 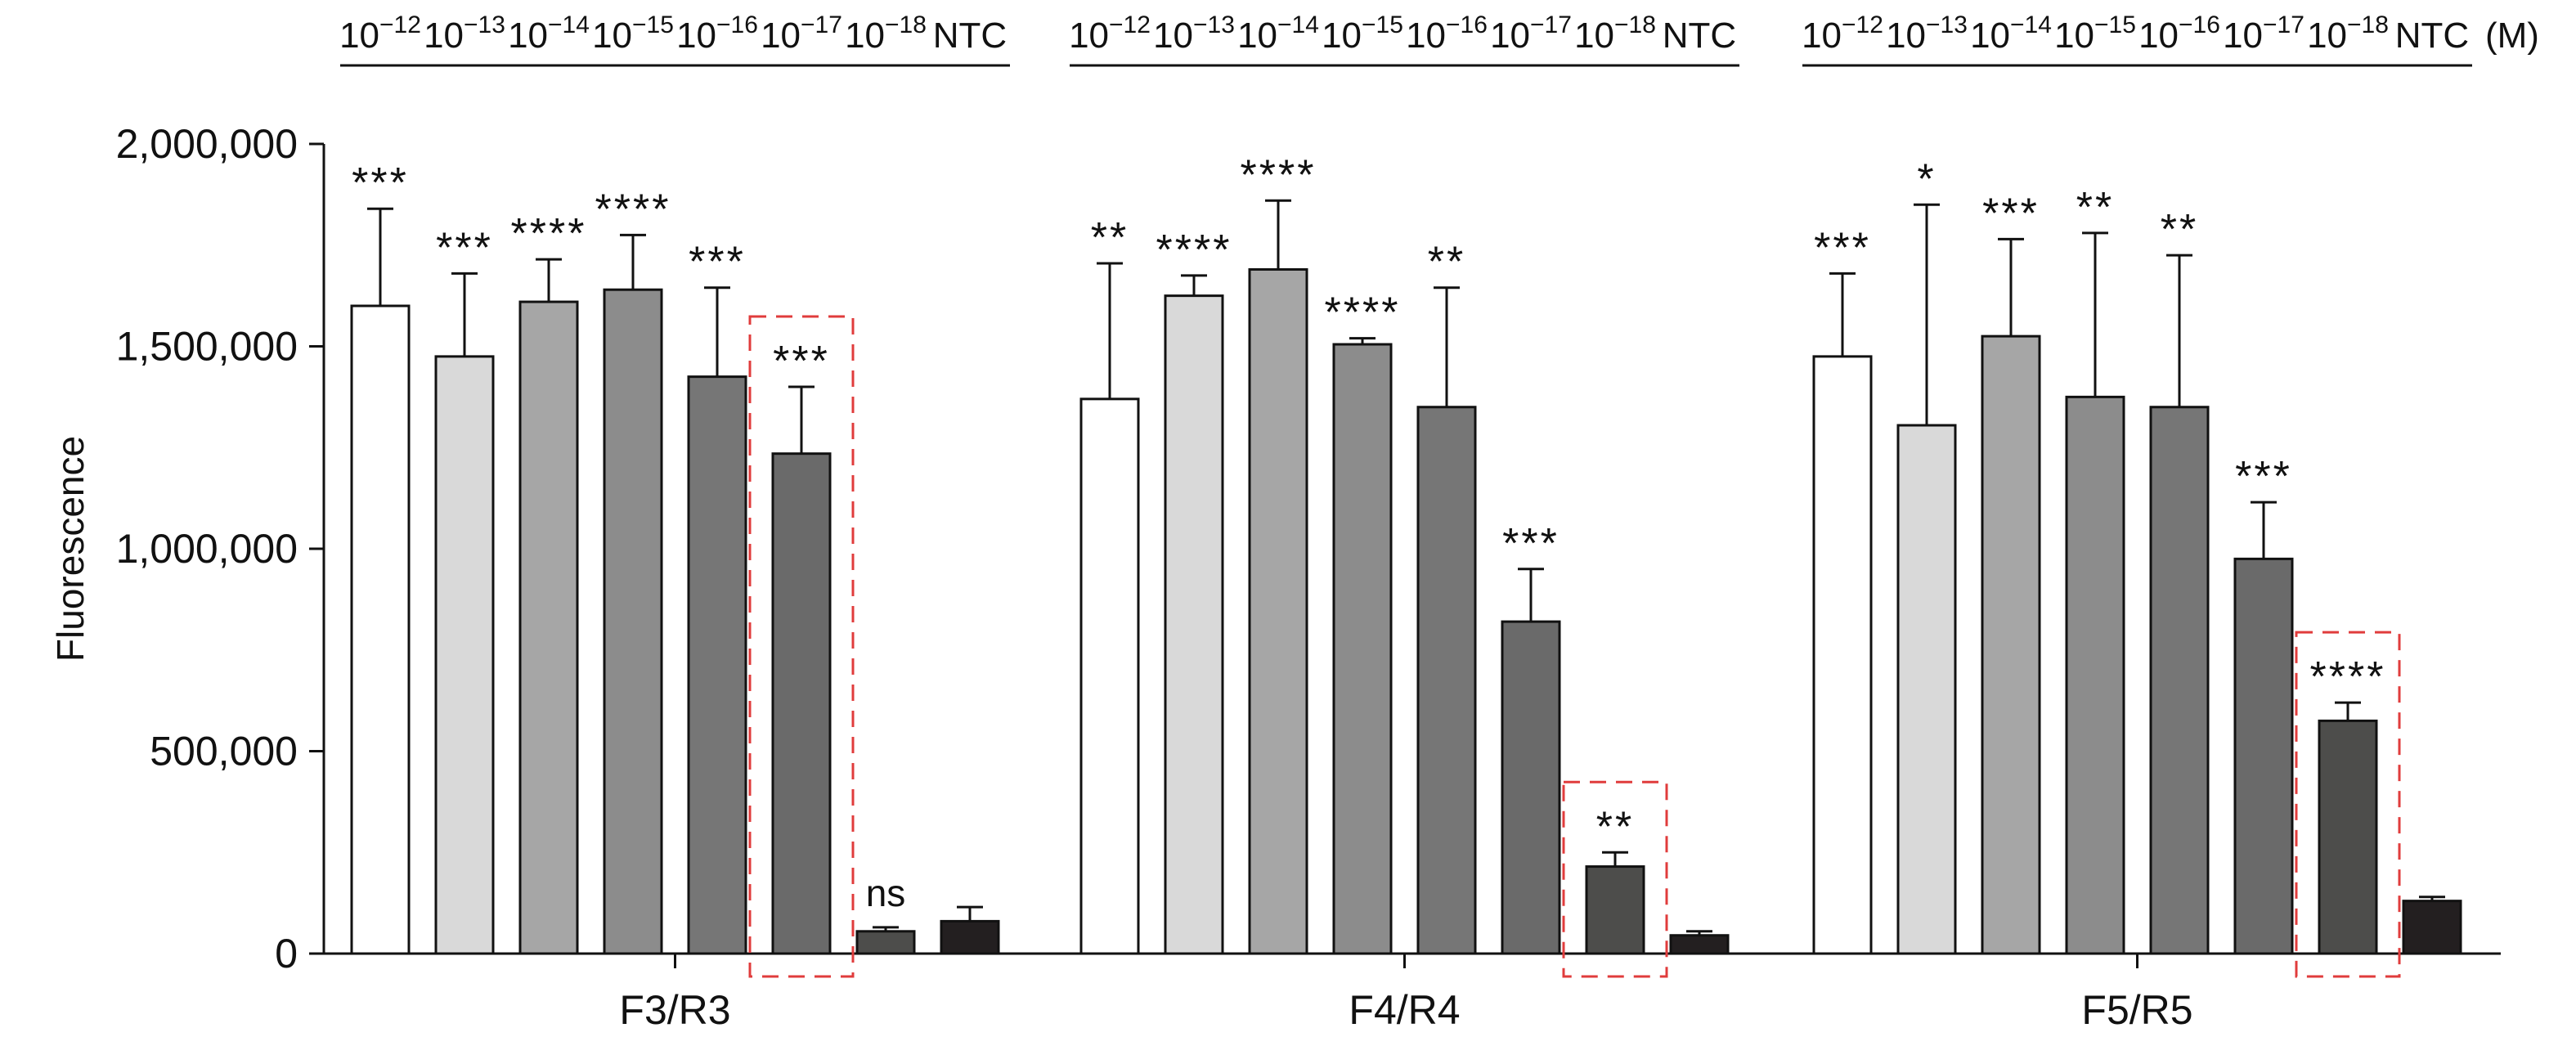 What do you see at coordinates (70, 549) in the screenshot?
I see `y-axis-label: Fluorescence` at bounding box center [70, 549].